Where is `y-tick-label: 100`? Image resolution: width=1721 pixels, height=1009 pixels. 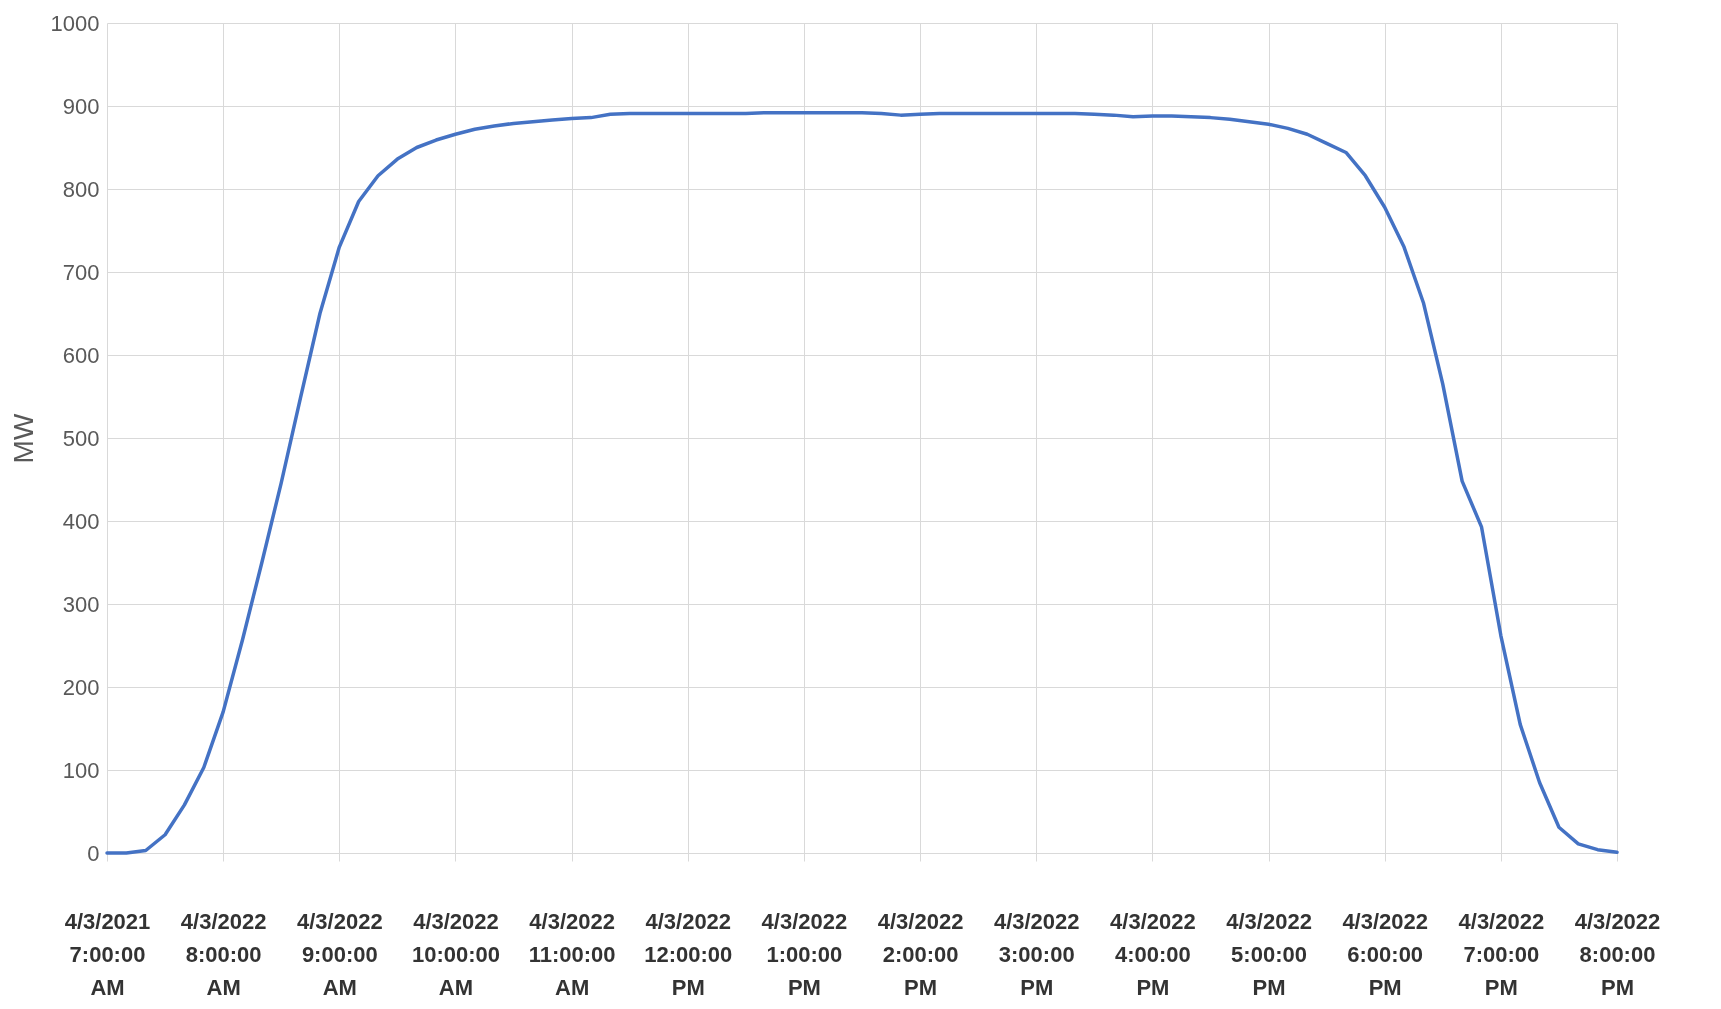
y-tick-label: 100 is located at coordinates (81, 770).